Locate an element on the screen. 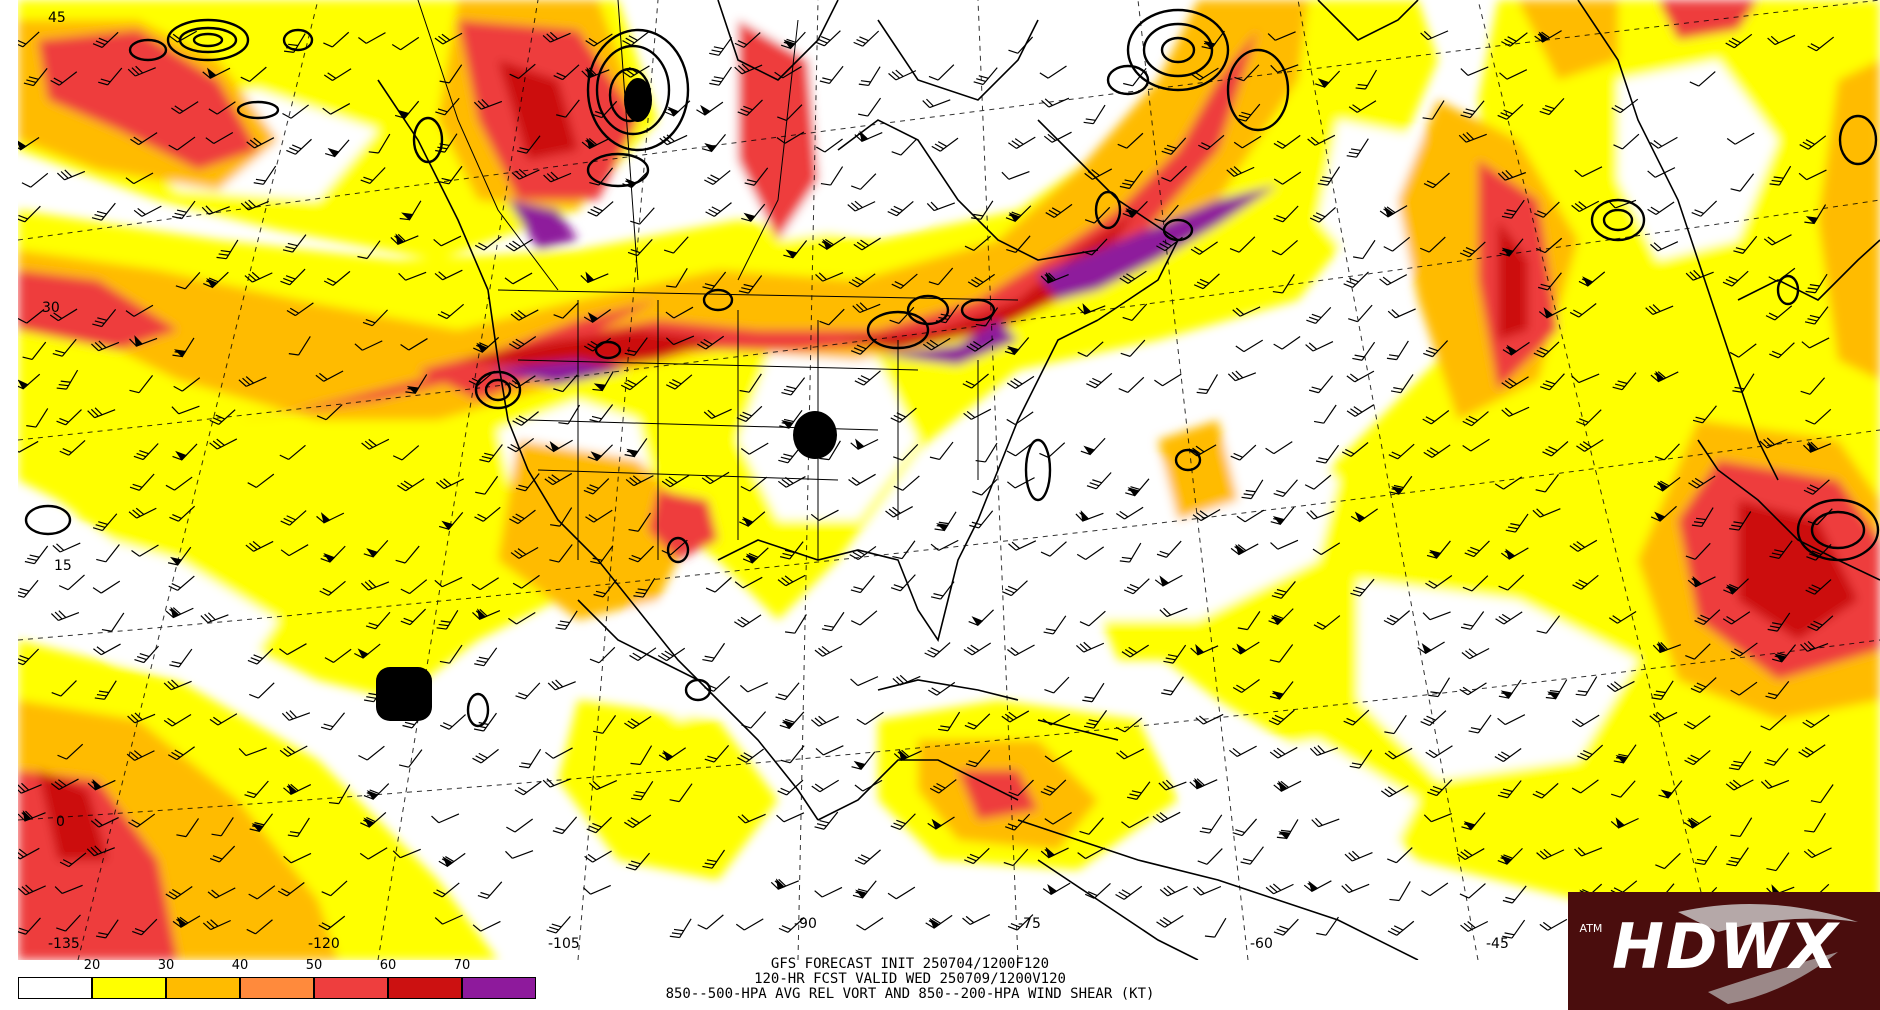 Image resolution: width=1880 pixels, height=1010 pixels. lon-label: -105 is located at coordinates (564, 944).